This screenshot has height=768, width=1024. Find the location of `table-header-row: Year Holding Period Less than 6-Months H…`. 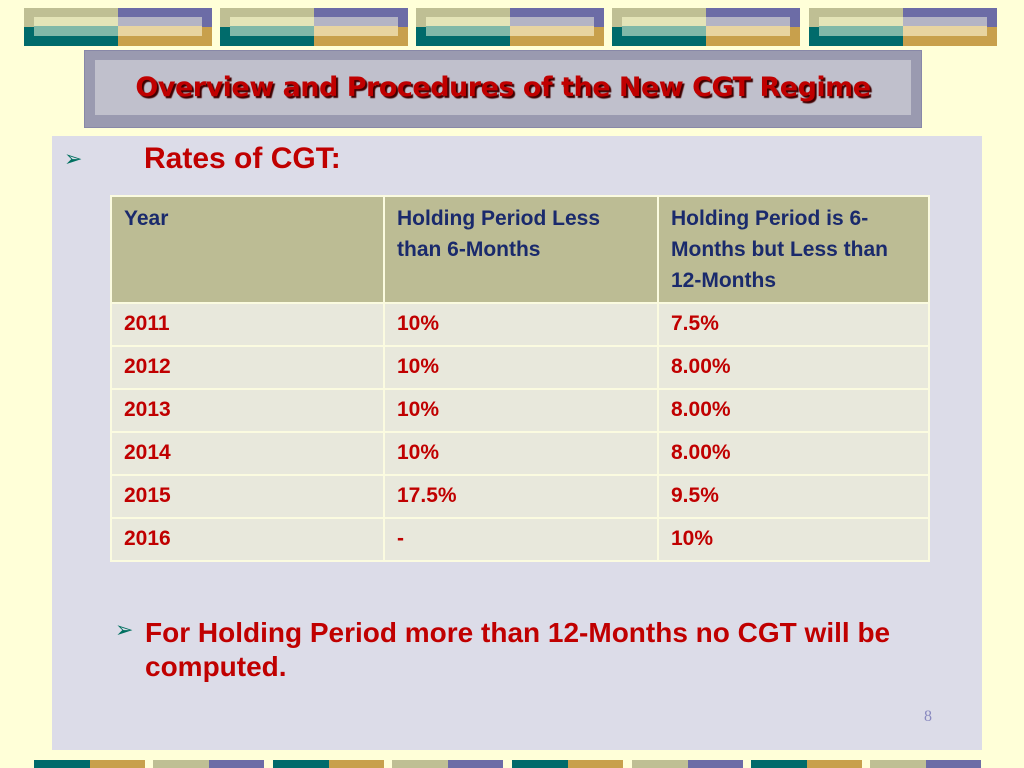

table-header-row: Year Holding Period Less than 6-Months H… is located at coordinates (520, 249).